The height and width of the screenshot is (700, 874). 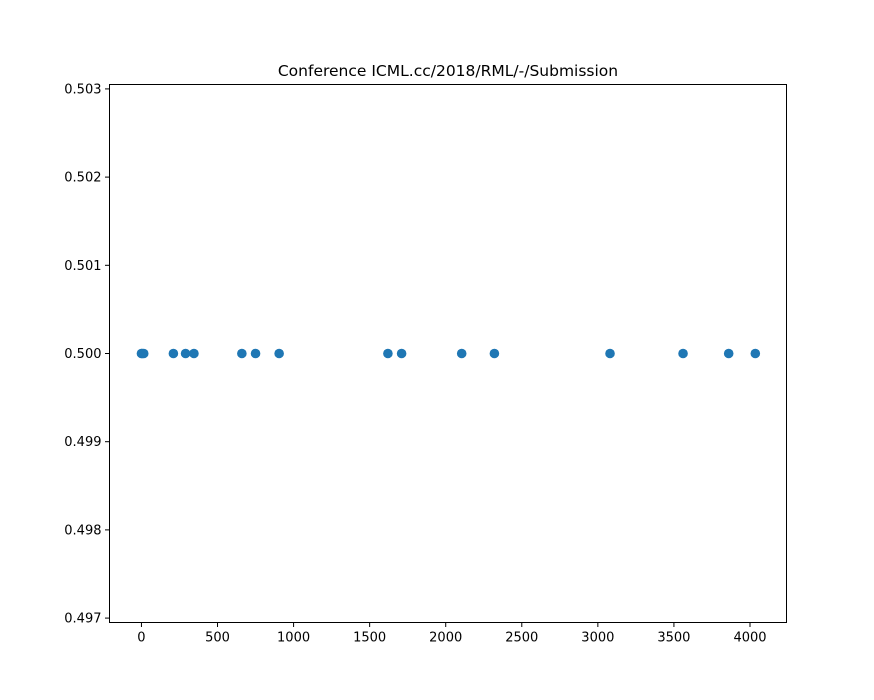 I want to click on y-tick-label: 0.500, so click(x=82, y=354).